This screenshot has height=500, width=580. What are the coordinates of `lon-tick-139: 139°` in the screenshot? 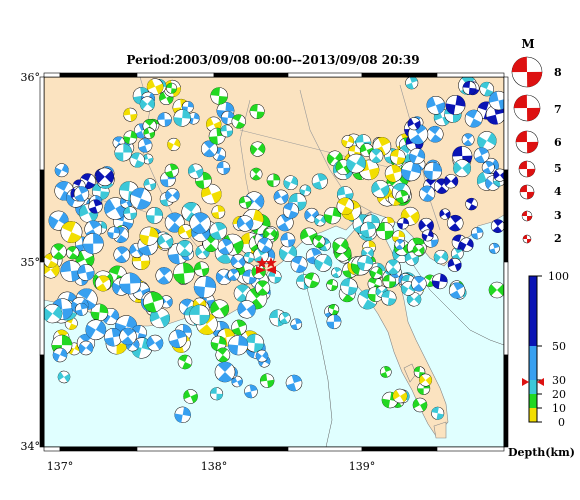 It's located at (362, 466).